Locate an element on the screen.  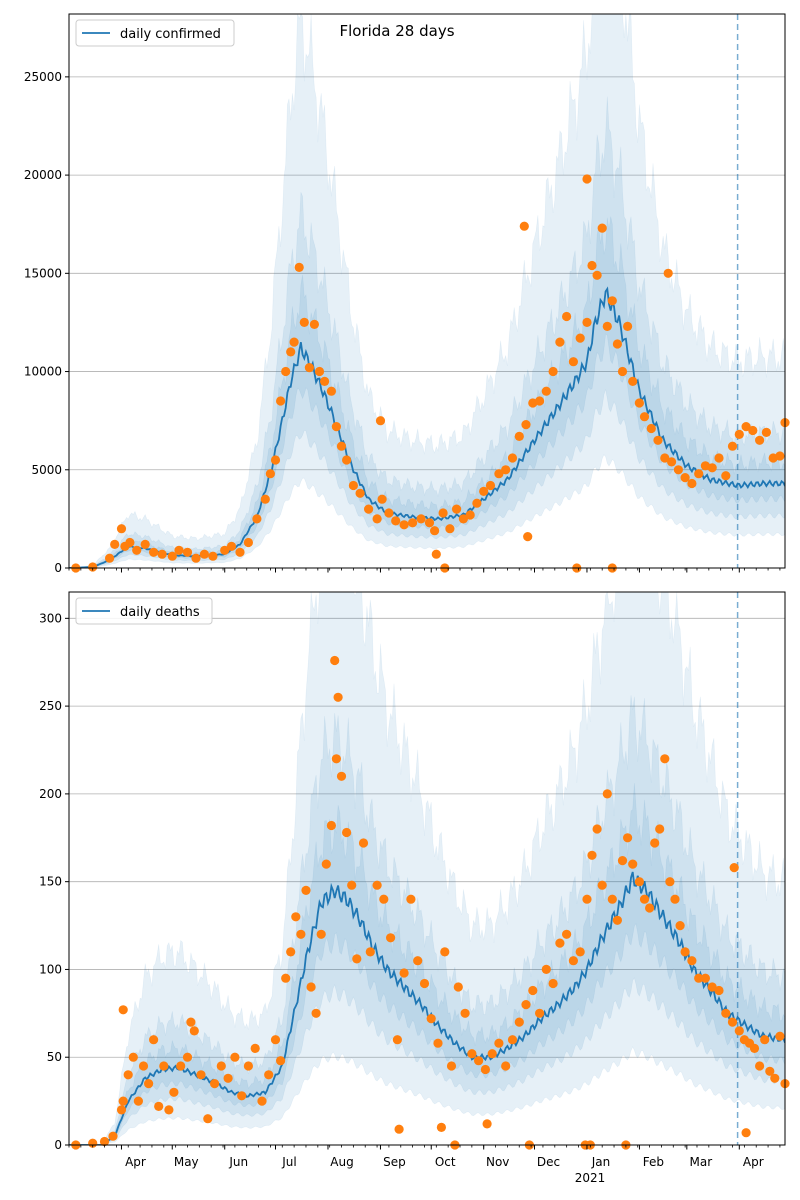
y-tick-label: 20000 is located at coordinates (43, 175).